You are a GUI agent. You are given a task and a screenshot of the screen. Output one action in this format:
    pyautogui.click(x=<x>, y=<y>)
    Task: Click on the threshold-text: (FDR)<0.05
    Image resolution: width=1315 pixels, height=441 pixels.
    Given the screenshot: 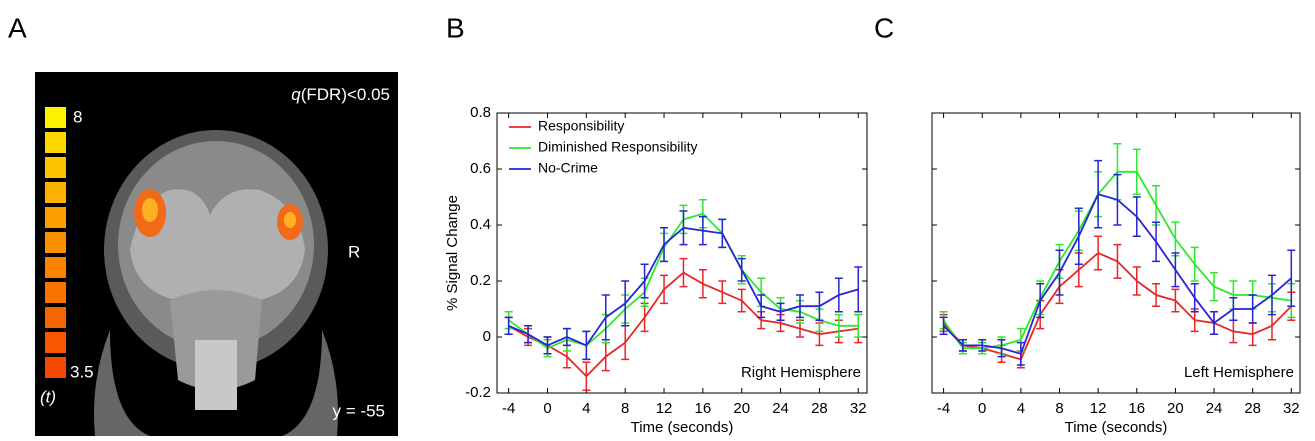 What is the action you would take?
    pyautogui.click(x=345, y=94)
    